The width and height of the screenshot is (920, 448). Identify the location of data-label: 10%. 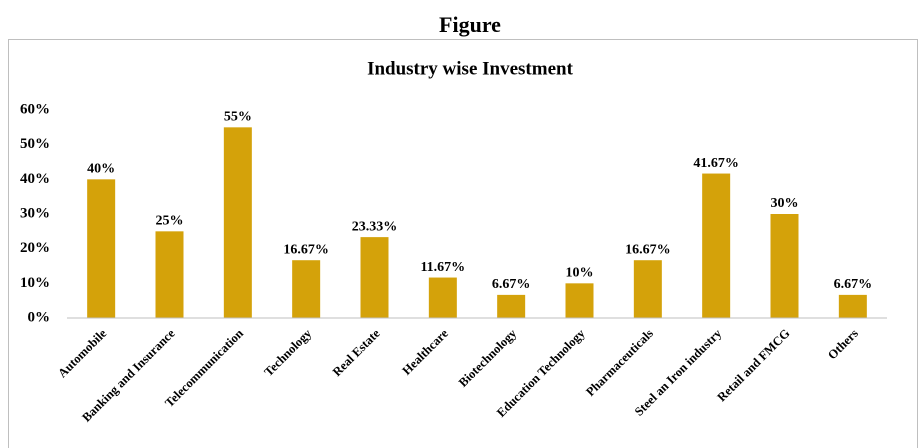
(580, 273).